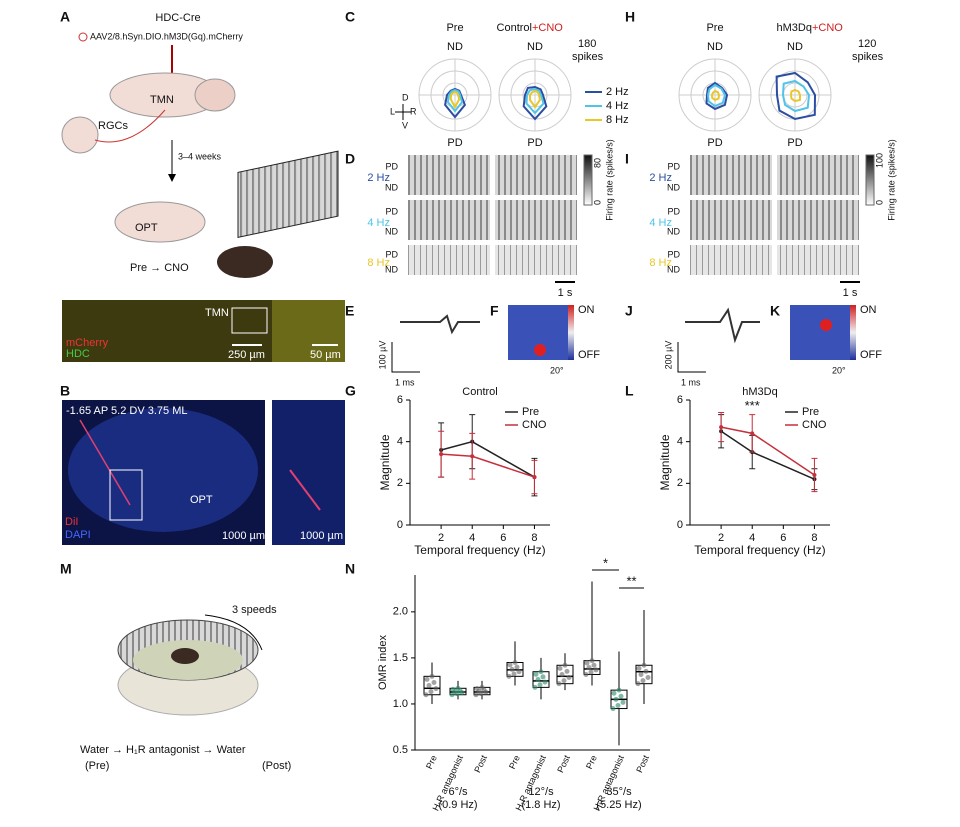  I want to click on colorbar-title: Firing rate (spikes/s), so click(609, 180).